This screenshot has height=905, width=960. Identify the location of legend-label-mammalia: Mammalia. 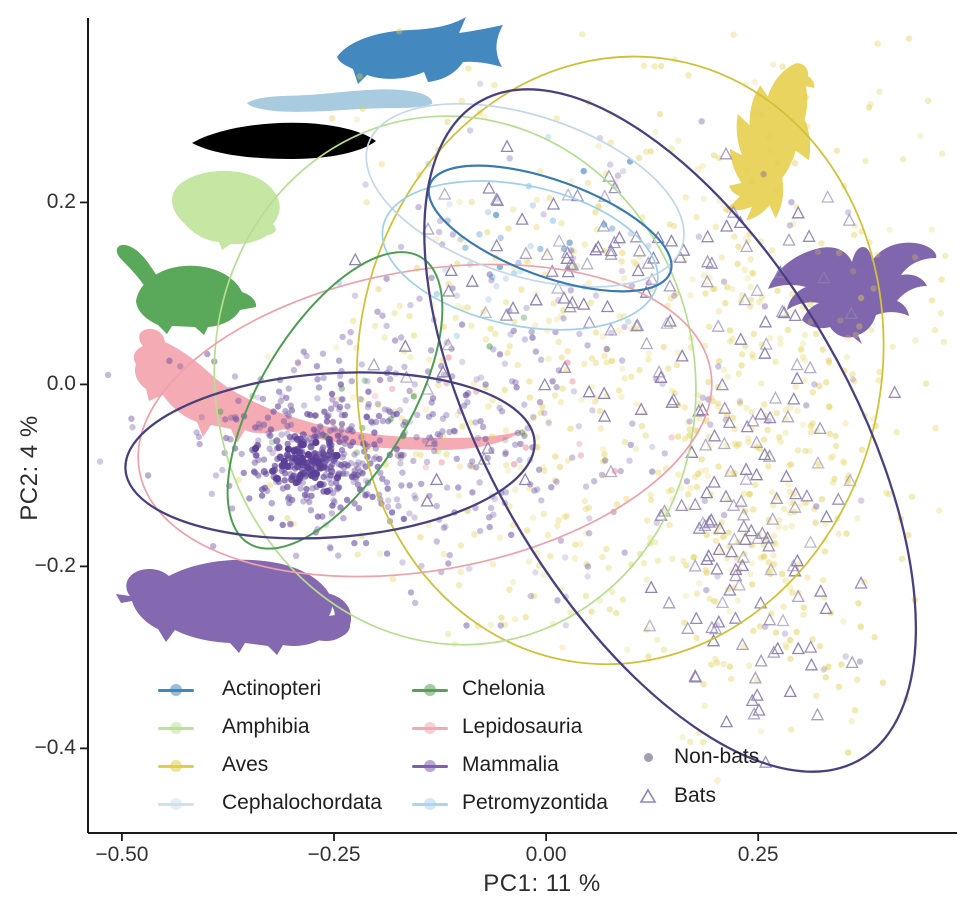
(510, 764).